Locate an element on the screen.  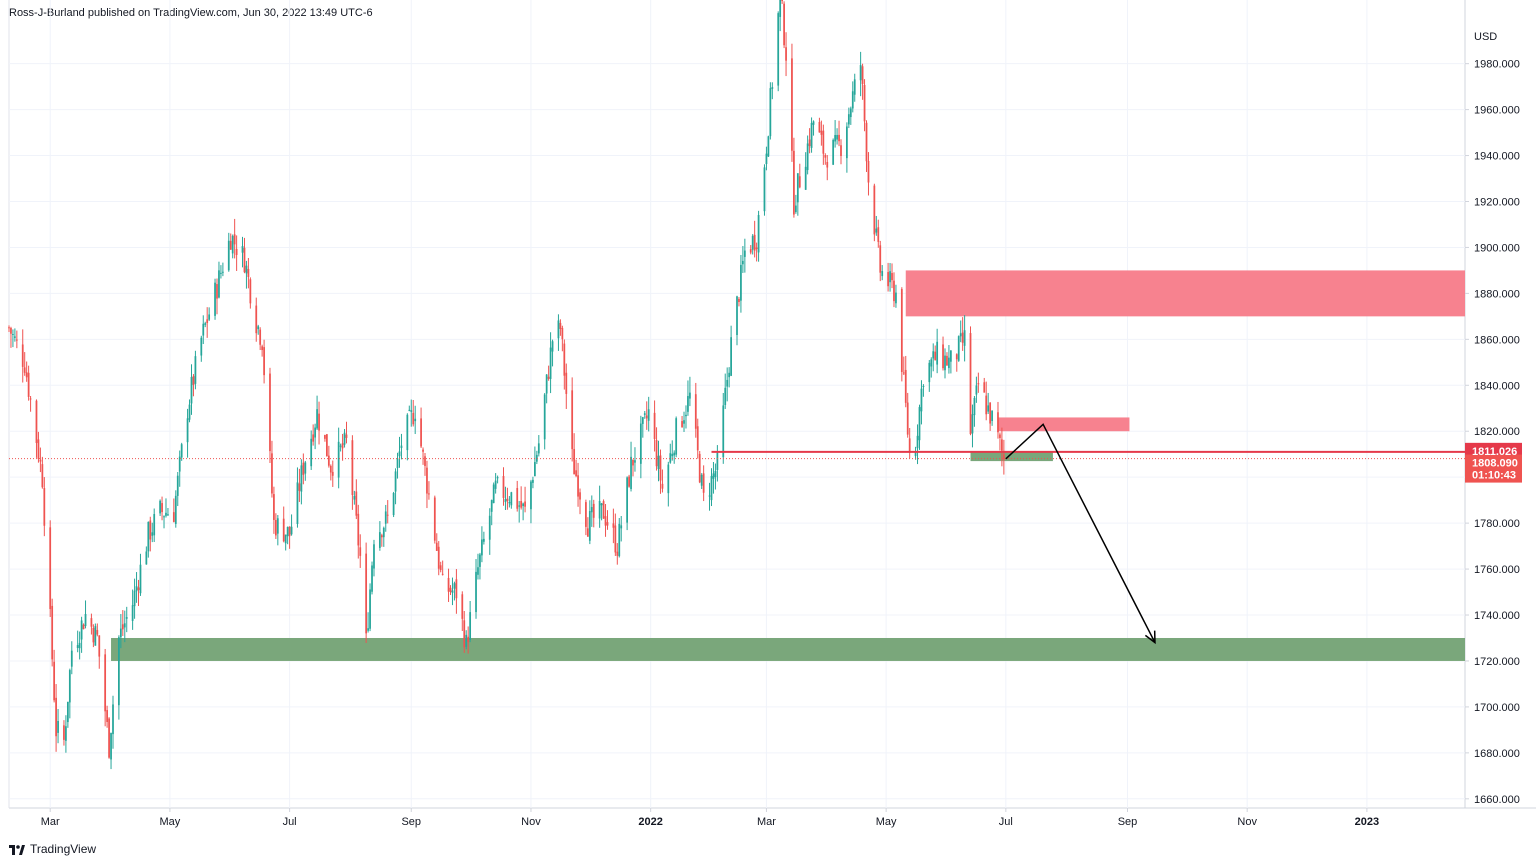
x-tick-label: Sep is located at coordinates (1128, 822).